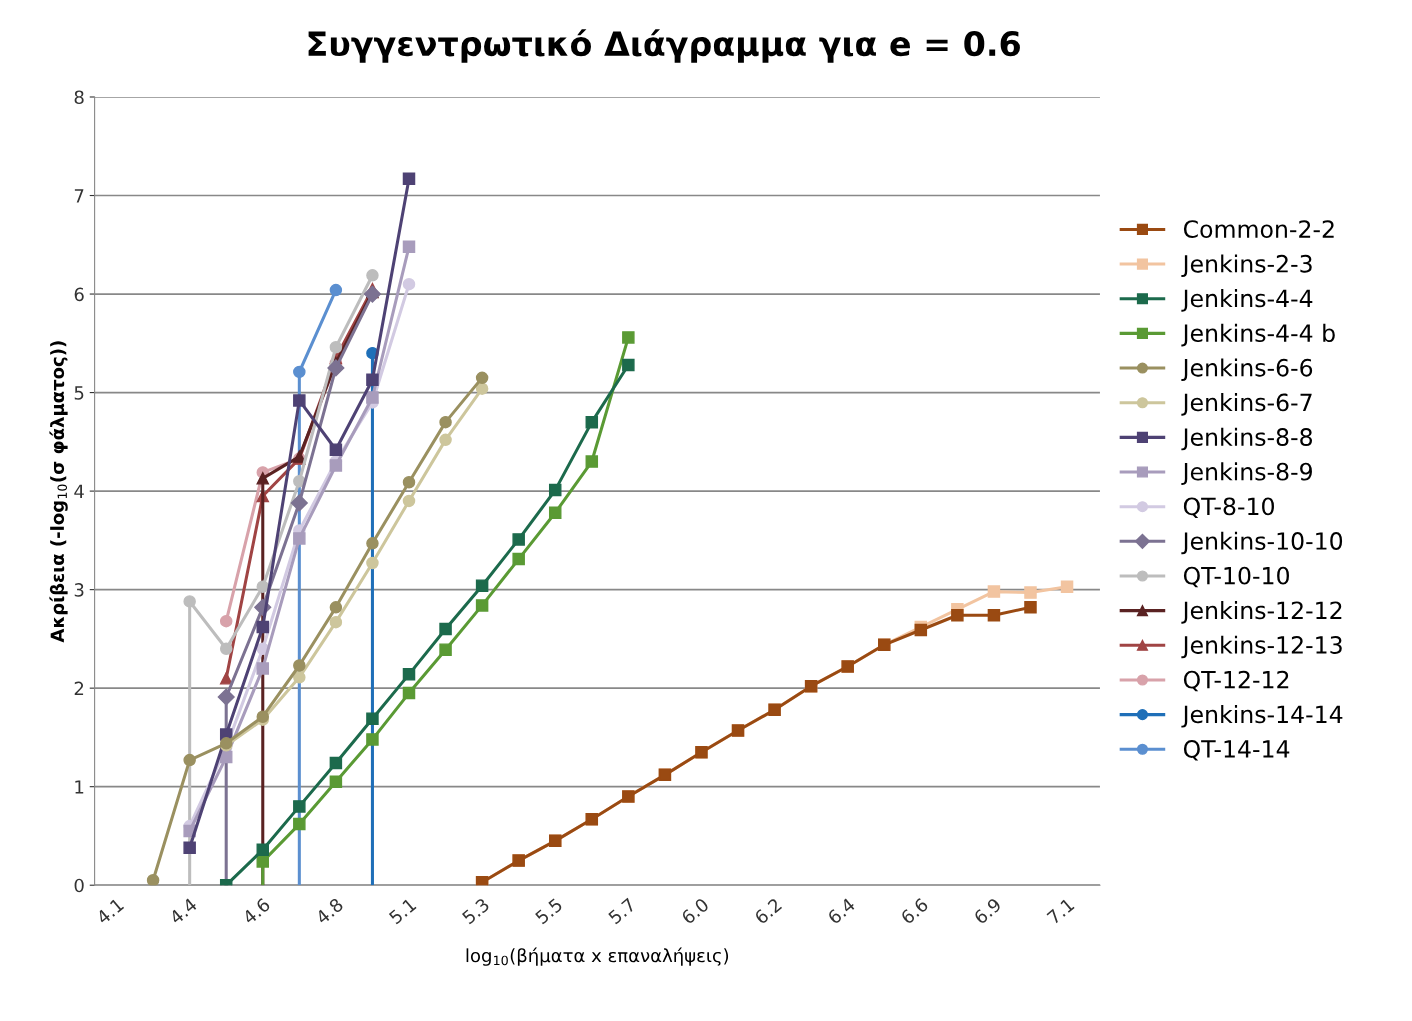 This screenshot has width=1412, height=1021. What do you see at coordinates (841, 911) in the screenshot?
I see `x-tick-label: 6.4` at bounding box center [841, 911].